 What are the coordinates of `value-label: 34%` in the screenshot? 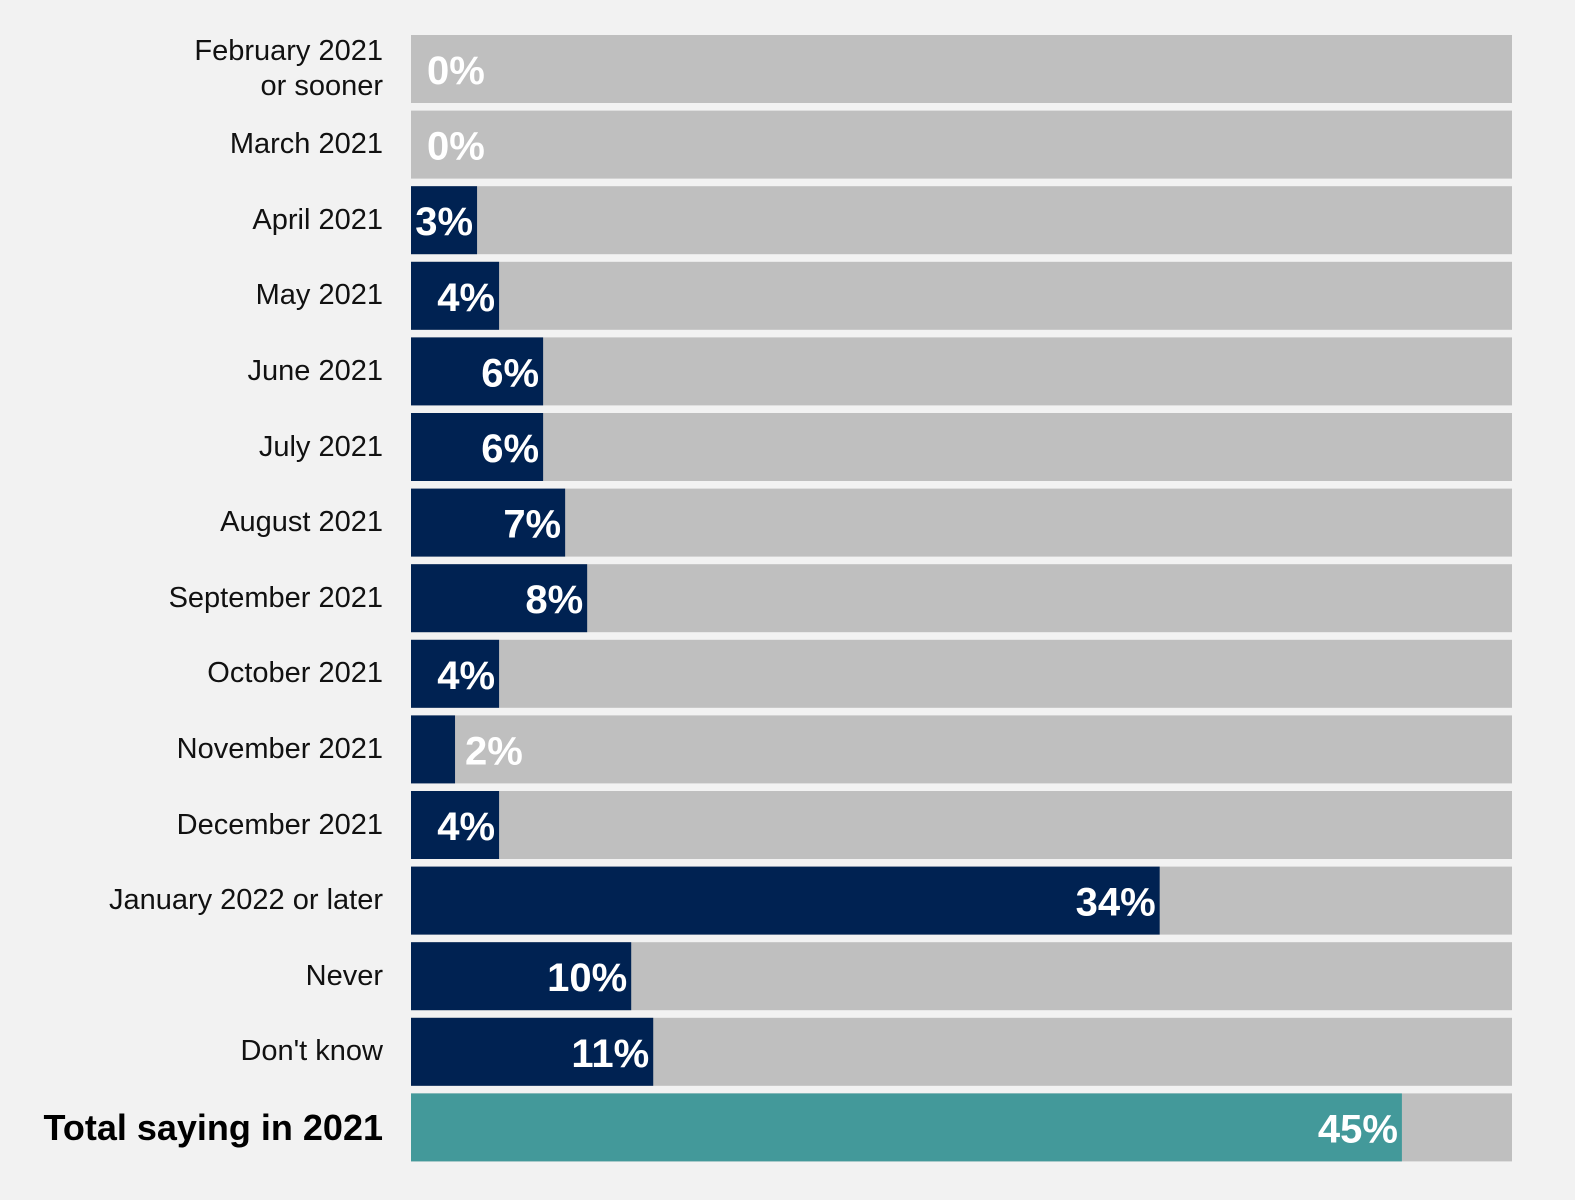 It's located at (1116, 903).